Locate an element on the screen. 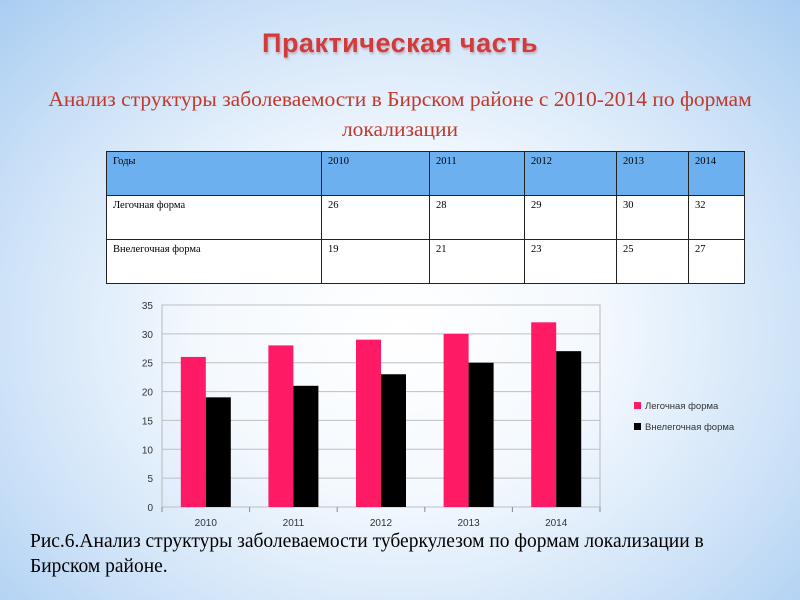  table-cell: 23 is located at coordinates (570, 261).